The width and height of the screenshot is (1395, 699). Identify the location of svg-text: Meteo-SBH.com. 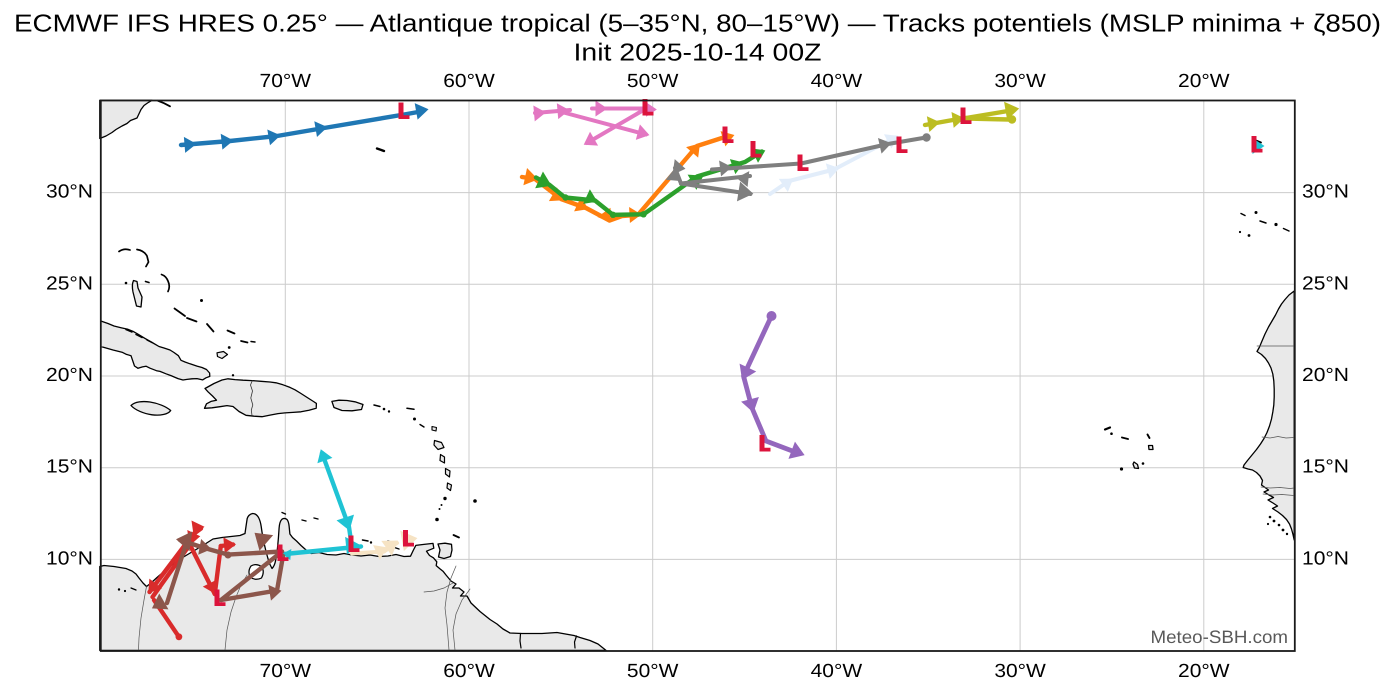
(1220, 637).